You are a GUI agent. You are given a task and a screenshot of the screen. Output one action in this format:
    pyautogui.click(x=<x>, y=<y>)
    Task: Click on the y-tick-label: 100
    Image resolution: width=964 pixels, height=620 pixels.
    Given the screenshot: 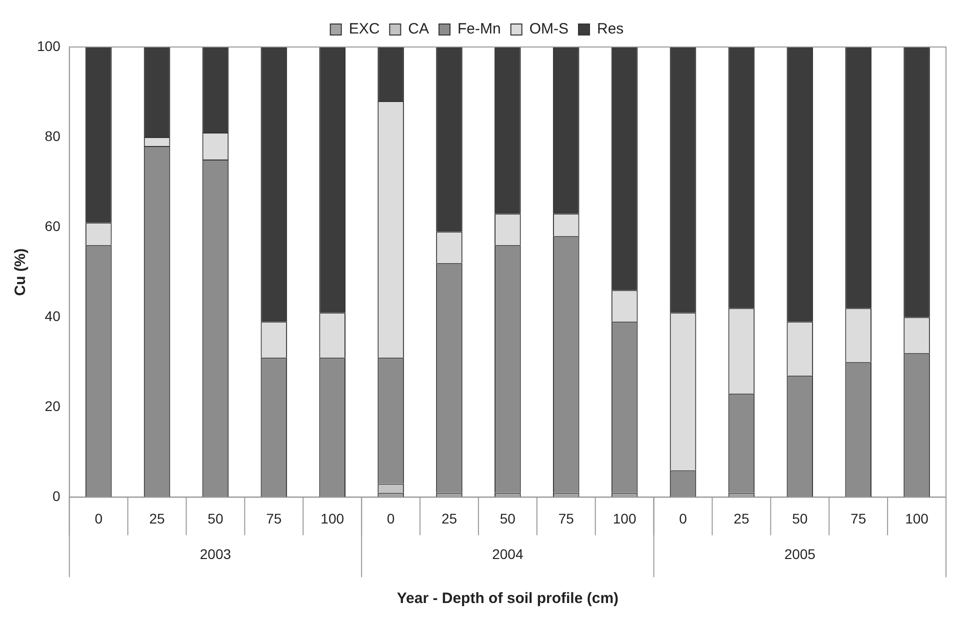 What is the action you would take?
    pyautogui.click(x=49, y=46)
    